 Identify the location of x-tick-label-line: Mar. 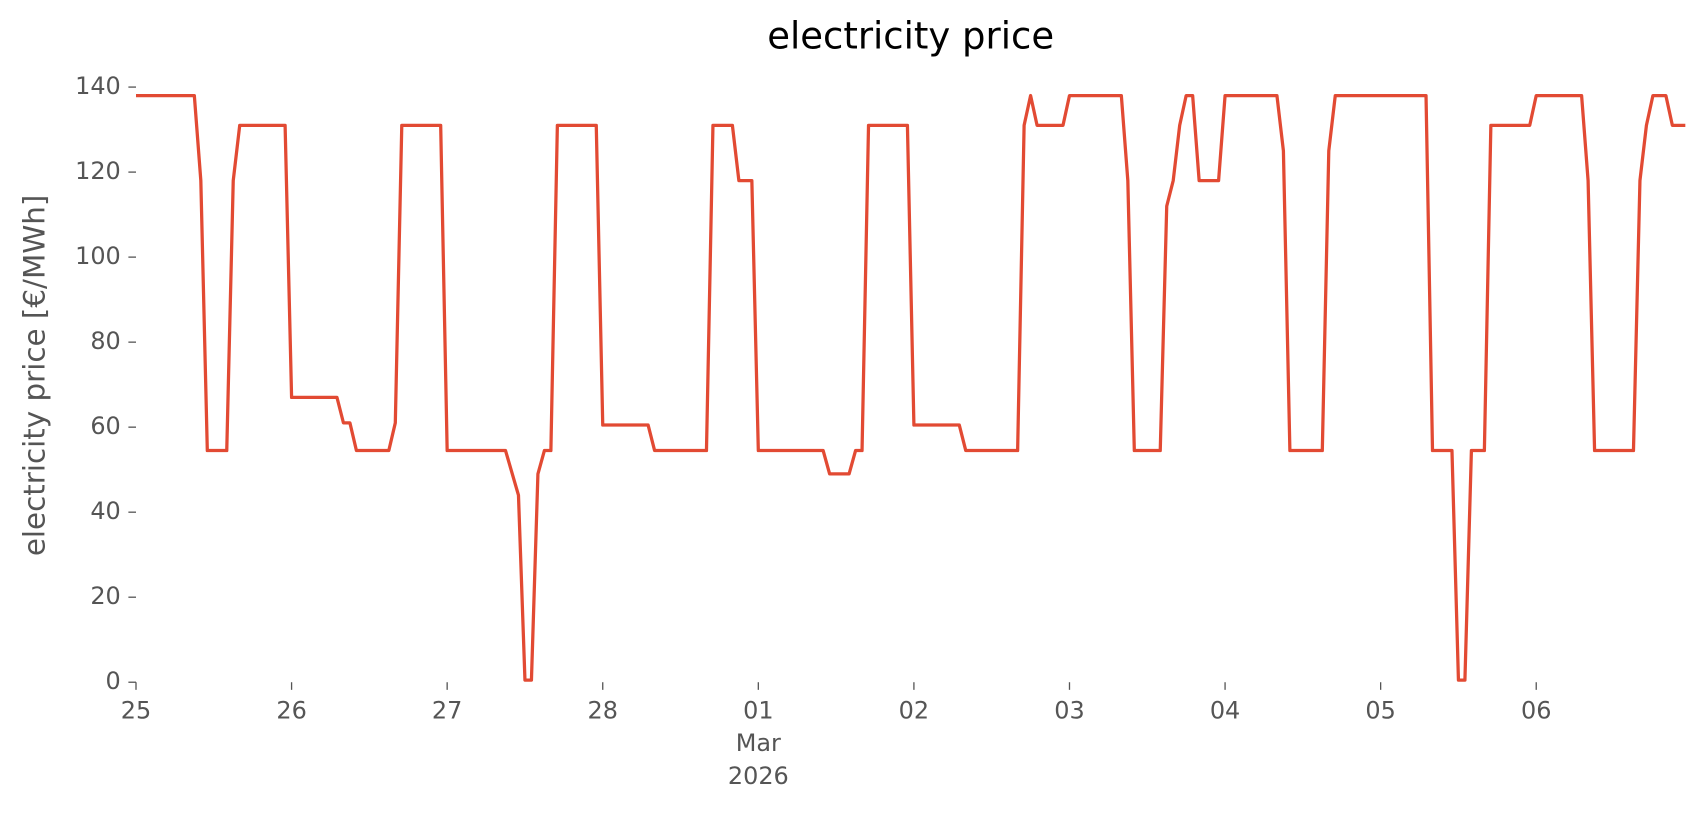
(758, 743).